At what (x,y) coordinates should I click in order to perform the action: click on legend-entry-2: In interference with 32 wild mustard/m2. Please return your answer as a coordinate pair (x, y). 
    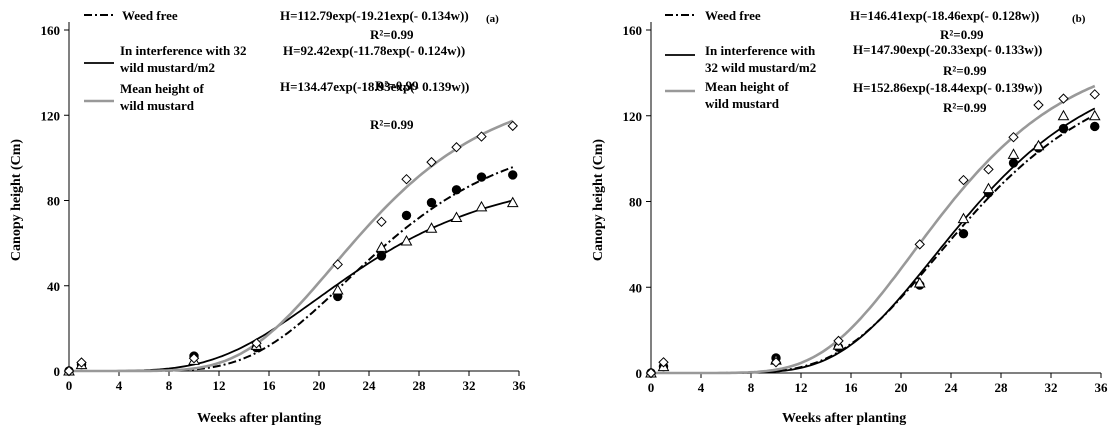
    Looking at the image, I should click on (760, 59).